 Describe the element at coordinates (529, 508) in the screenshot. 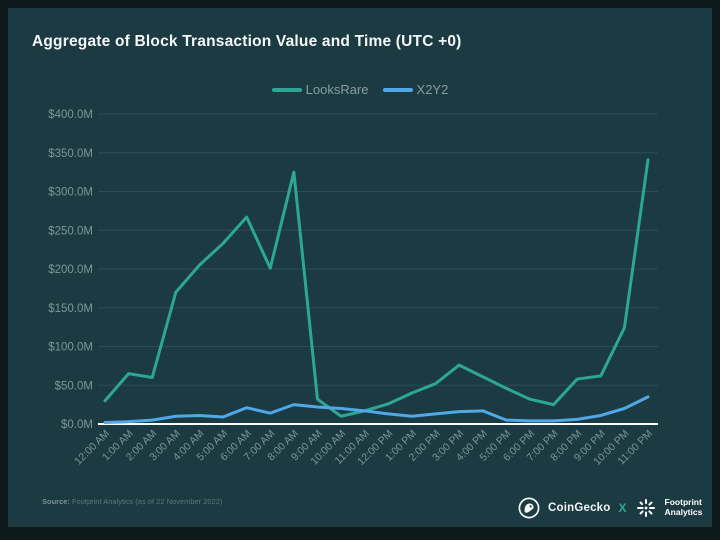

I see `coingecko-logo-icon` at that location.